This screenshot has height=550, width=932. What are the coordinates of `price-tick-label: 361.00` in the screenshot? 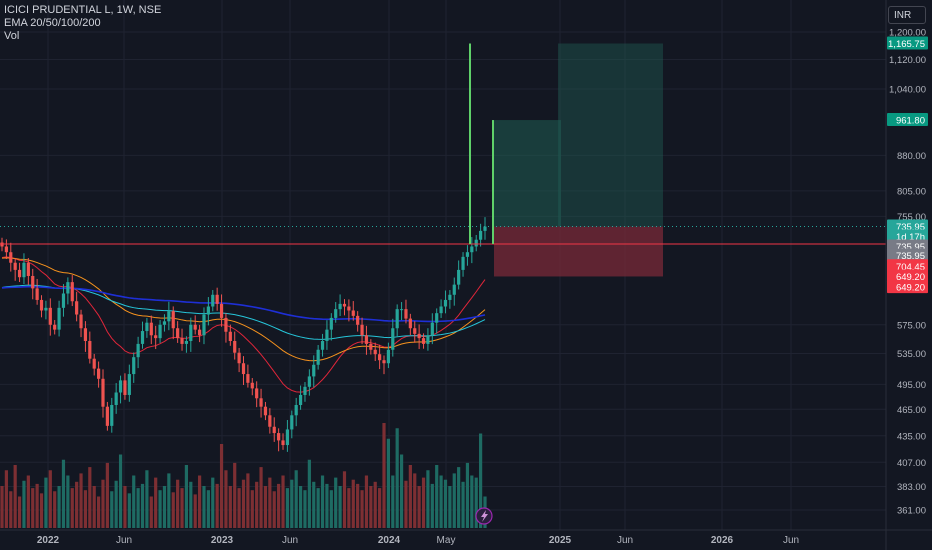 It's located at (911, 511).